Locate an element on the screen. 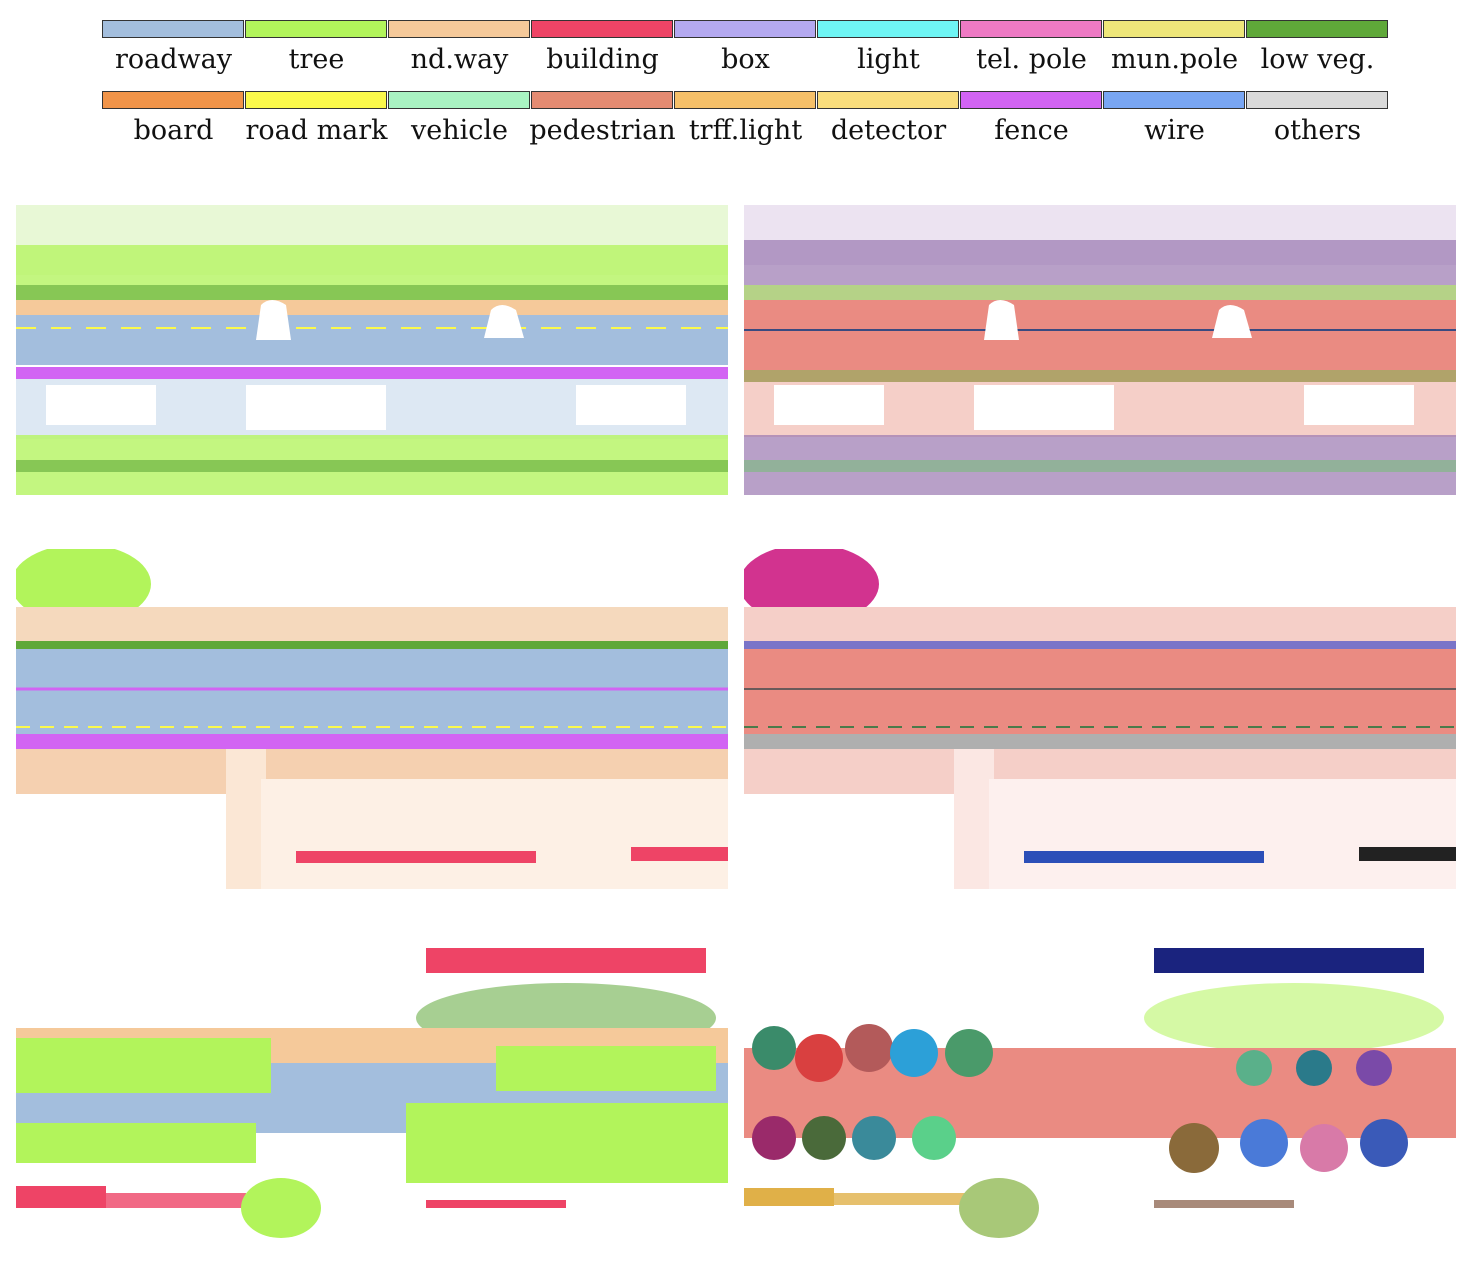 This screenshot has height=1266, width=1472. legend-item: roadway is located at coordinates (173, 48).